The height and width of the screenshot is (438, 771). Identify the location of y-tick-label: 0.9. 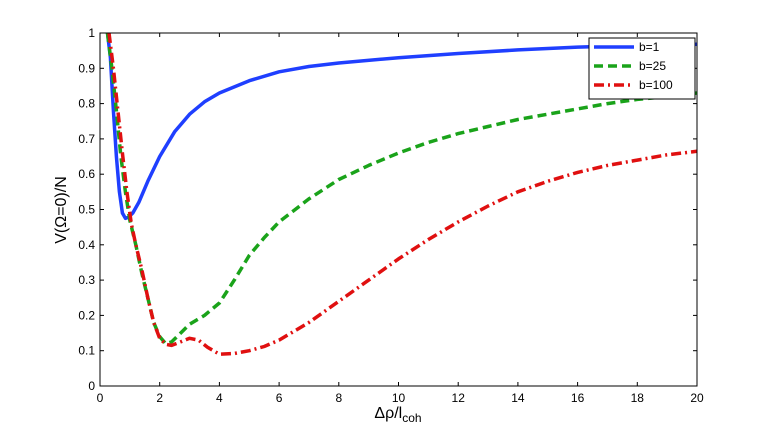
(86, 68).